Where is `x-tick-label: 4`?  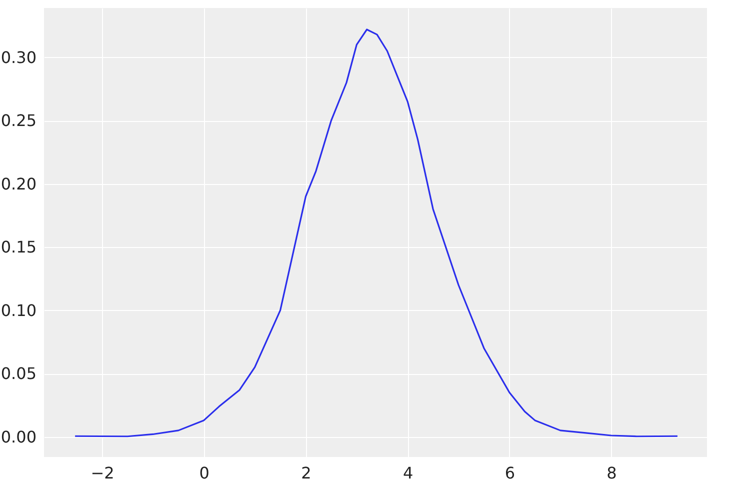 x-tick-label: 4 is located at coordinates (408, 473).